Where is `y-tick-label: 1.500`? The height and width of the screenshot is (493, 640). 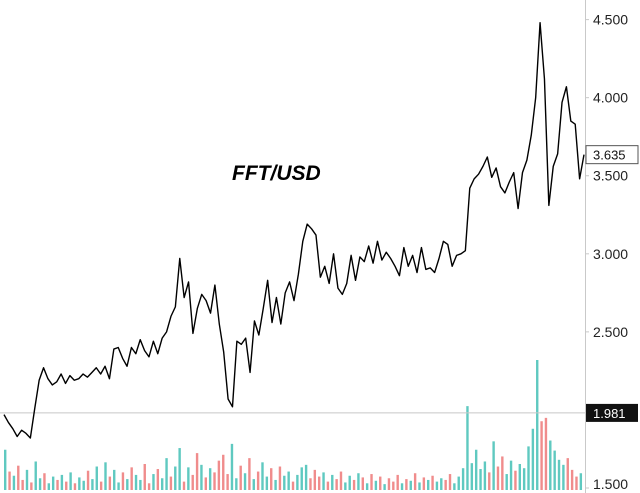
y-tick-label: 1.500 is located at coordinates (610, 484).